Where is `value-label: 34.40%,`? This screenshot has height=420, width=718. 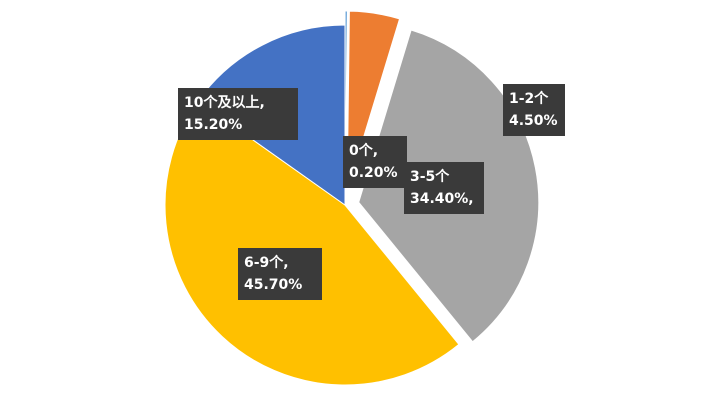
value-label: 34.40%, is located at coordinates (442, 199).